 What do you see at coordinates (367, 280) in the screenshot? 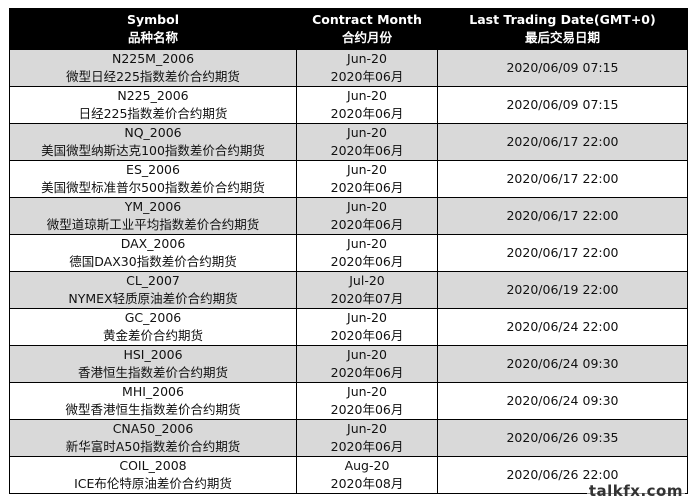
I see `month-en: Jul-20` at bounding box center [367, 280].